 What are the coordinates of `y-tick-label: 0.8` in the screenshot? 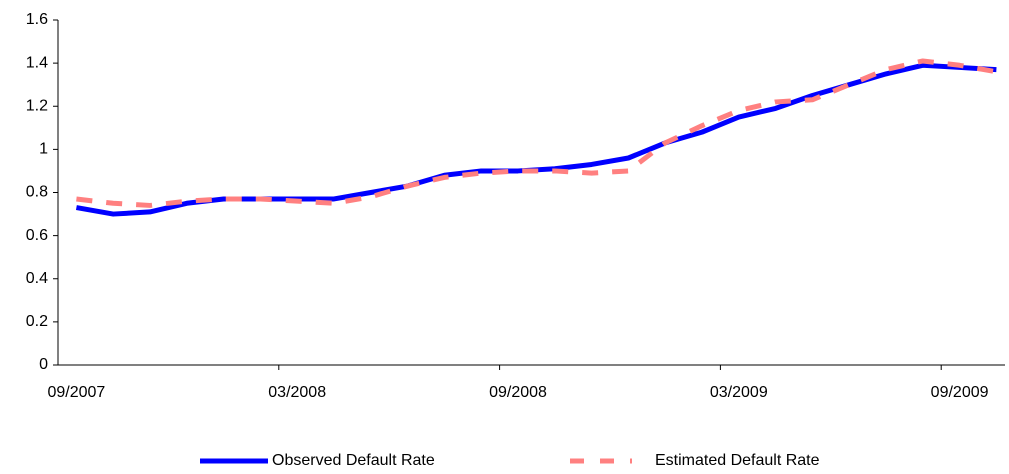 It's located at (37, 192).